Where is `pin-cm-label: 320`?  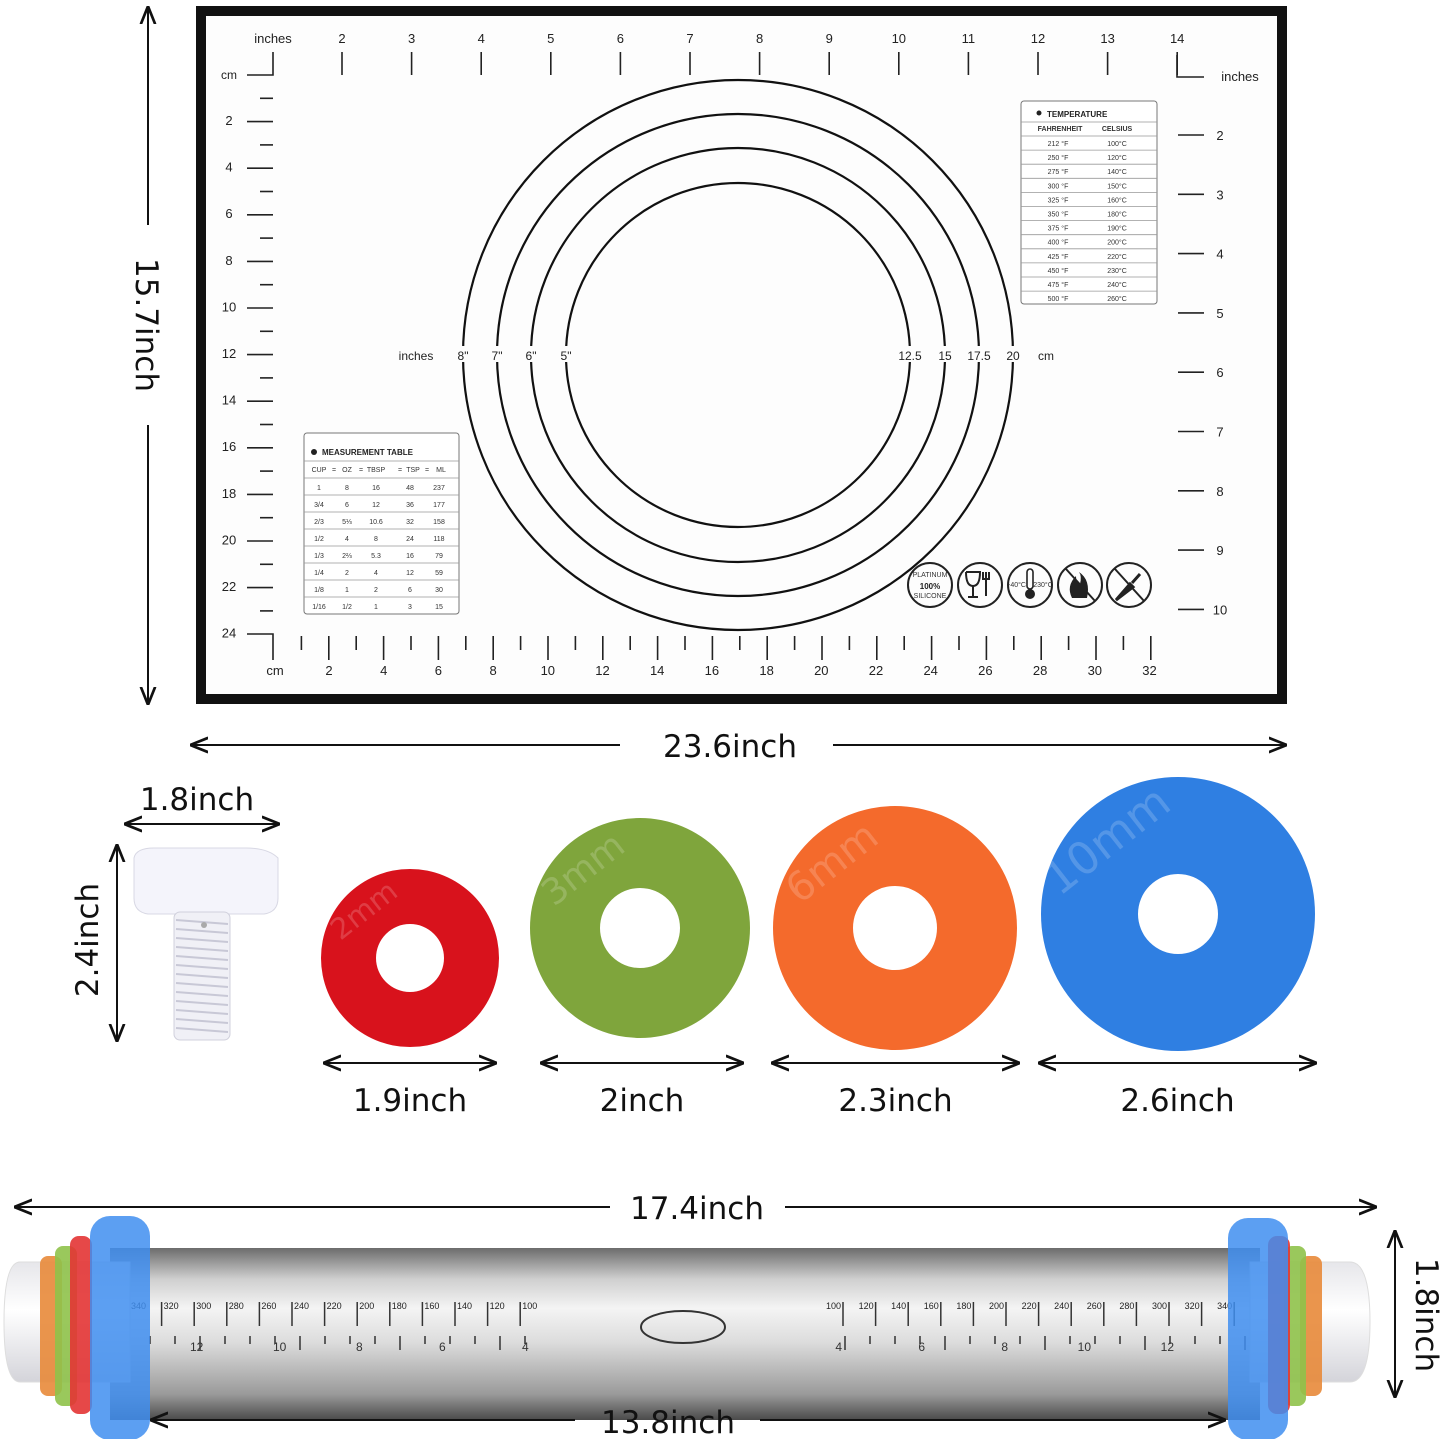
pin-cm-label: 320 is located at coordinates (171, 1306).